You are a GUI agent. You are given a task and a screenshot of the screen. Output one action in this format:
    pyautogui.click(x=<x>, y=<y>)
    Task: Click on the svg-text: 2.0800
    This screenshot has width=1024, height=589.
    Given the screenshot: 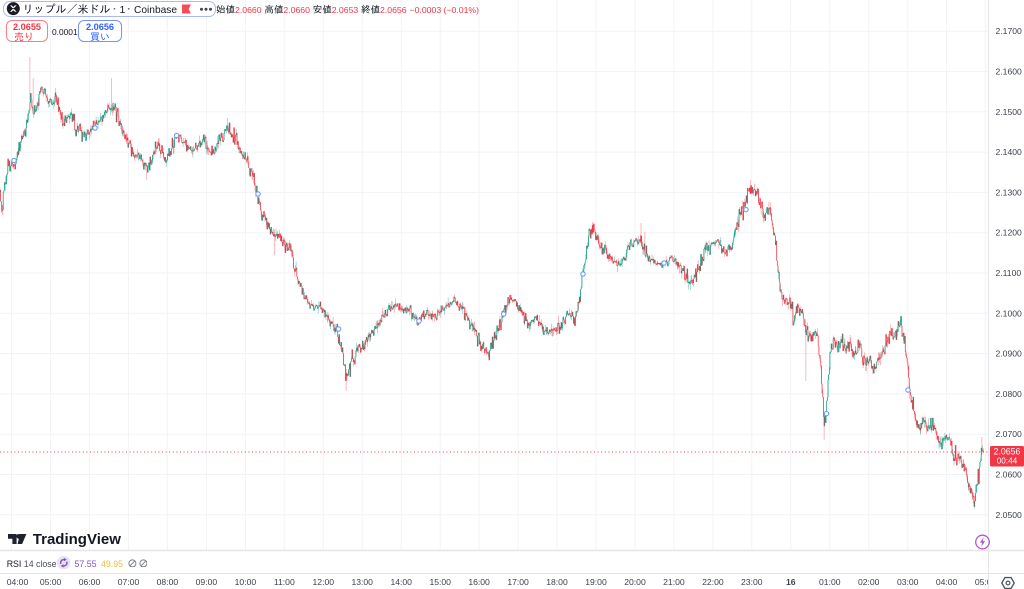 What is the action you would take?
    pyautogui.click(x=1009, y=394)
    